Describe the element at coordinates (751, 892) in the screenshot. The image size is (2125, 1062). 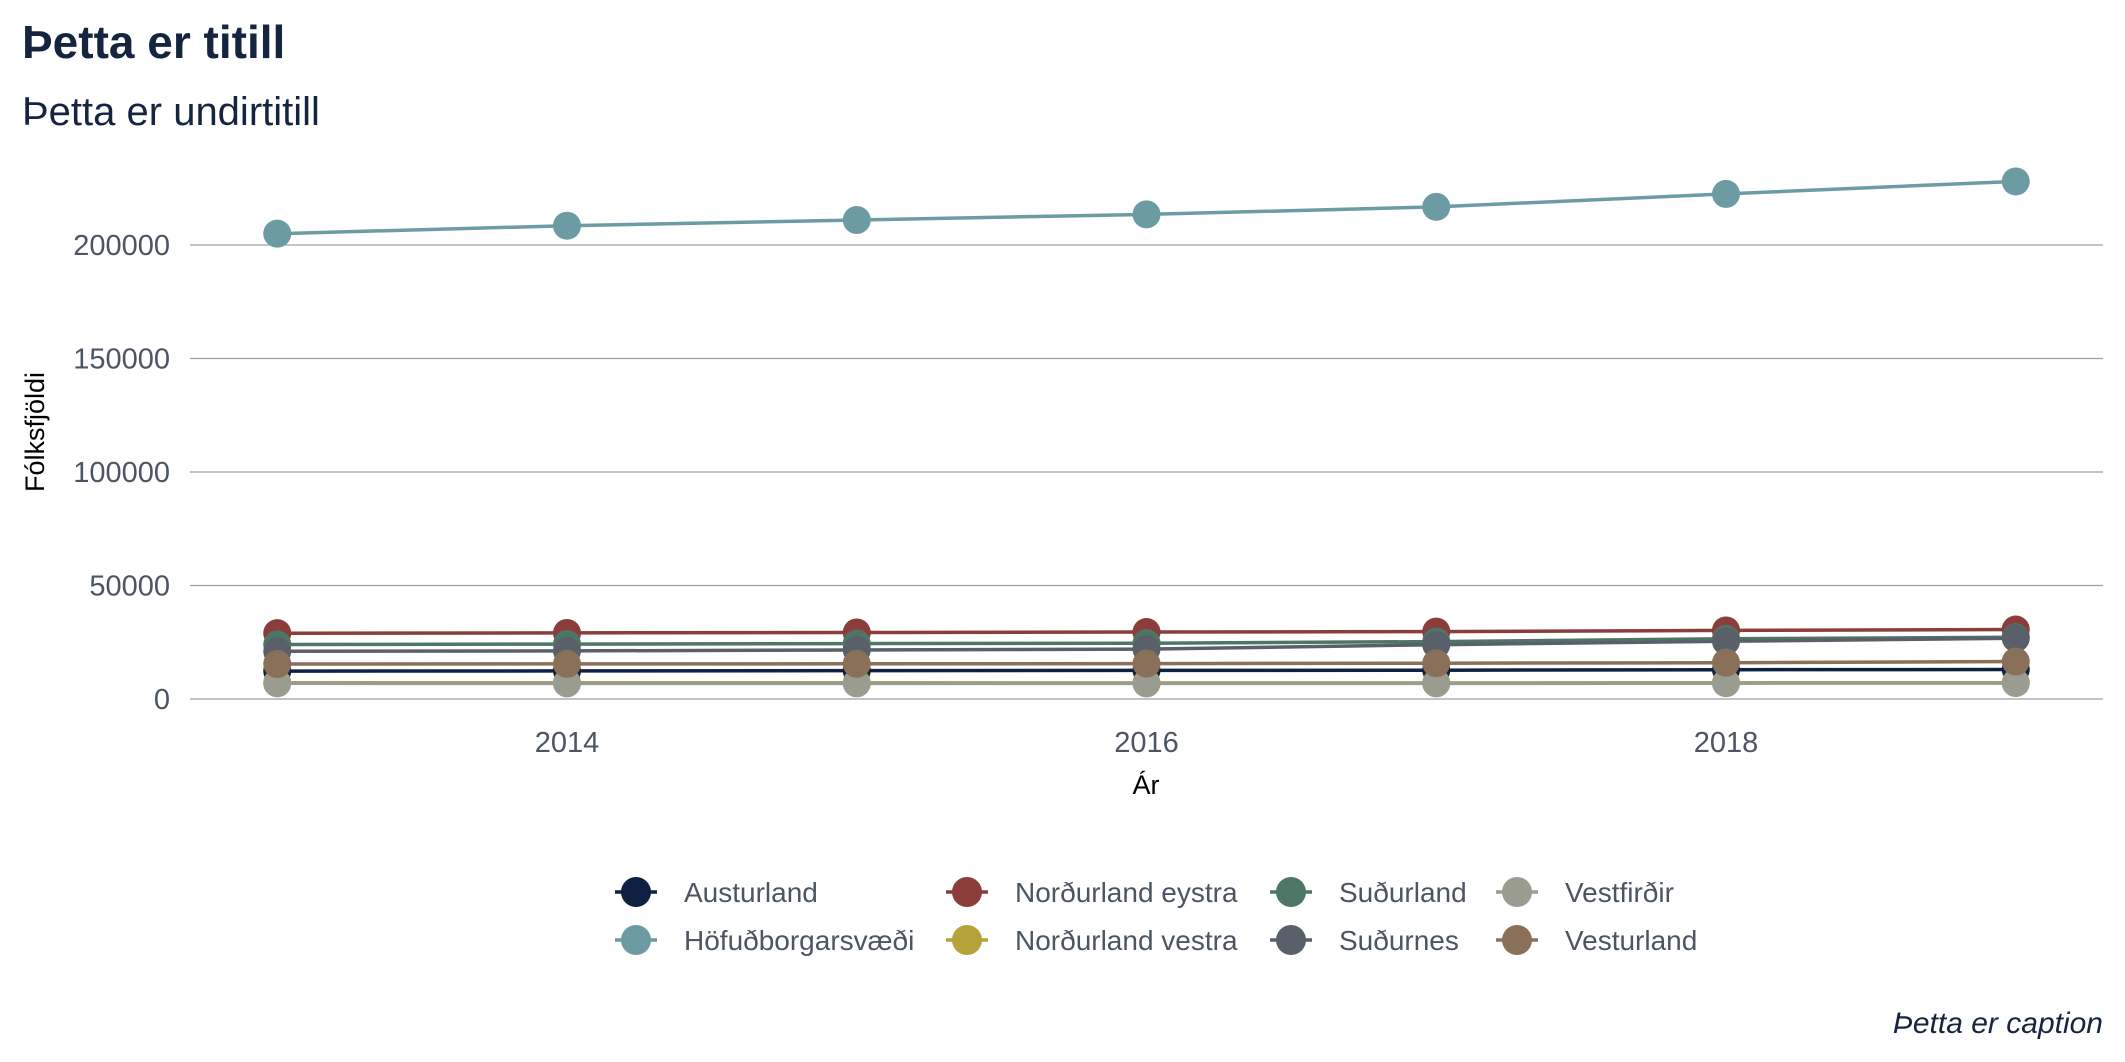
I see `legend-label: Austurland` at that location.